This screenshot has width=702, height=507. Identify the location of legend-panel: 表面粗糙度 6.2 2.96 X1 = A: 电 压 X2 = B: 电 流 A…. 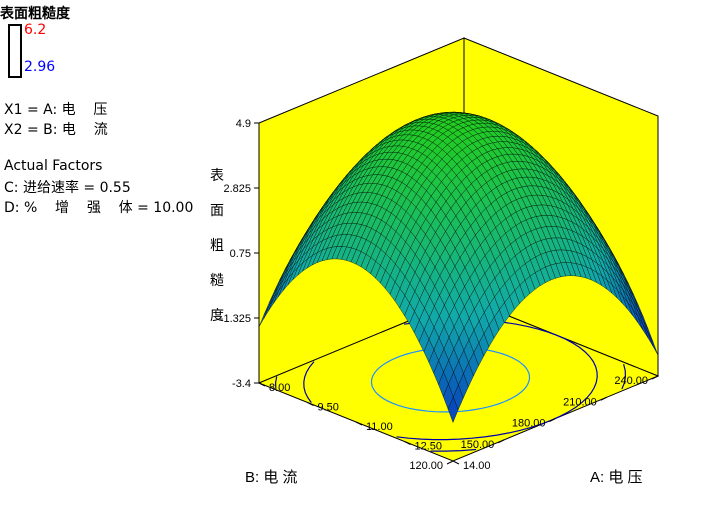
(100, 115).